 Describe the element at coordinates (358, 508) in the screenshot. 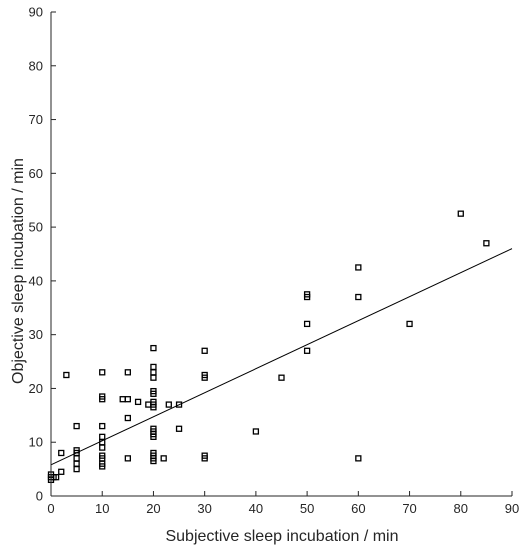

I see `x-tick-label: 60` at that location.